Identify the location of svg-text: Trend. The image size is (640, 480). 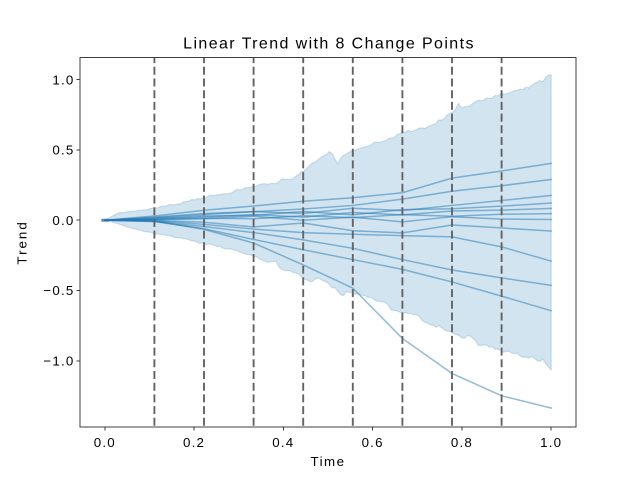
(22, 242).